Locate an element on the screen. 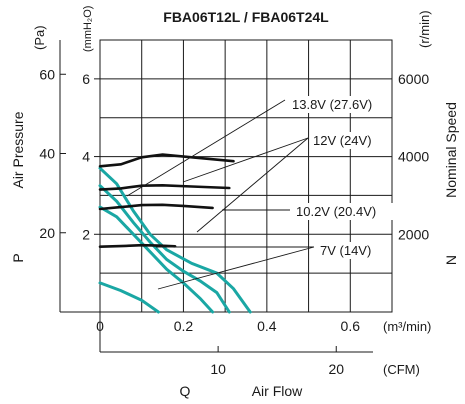 This screenshot has width=465, height=404. mmh2o-tick-label: 6 is located at coordinates (86, 79).